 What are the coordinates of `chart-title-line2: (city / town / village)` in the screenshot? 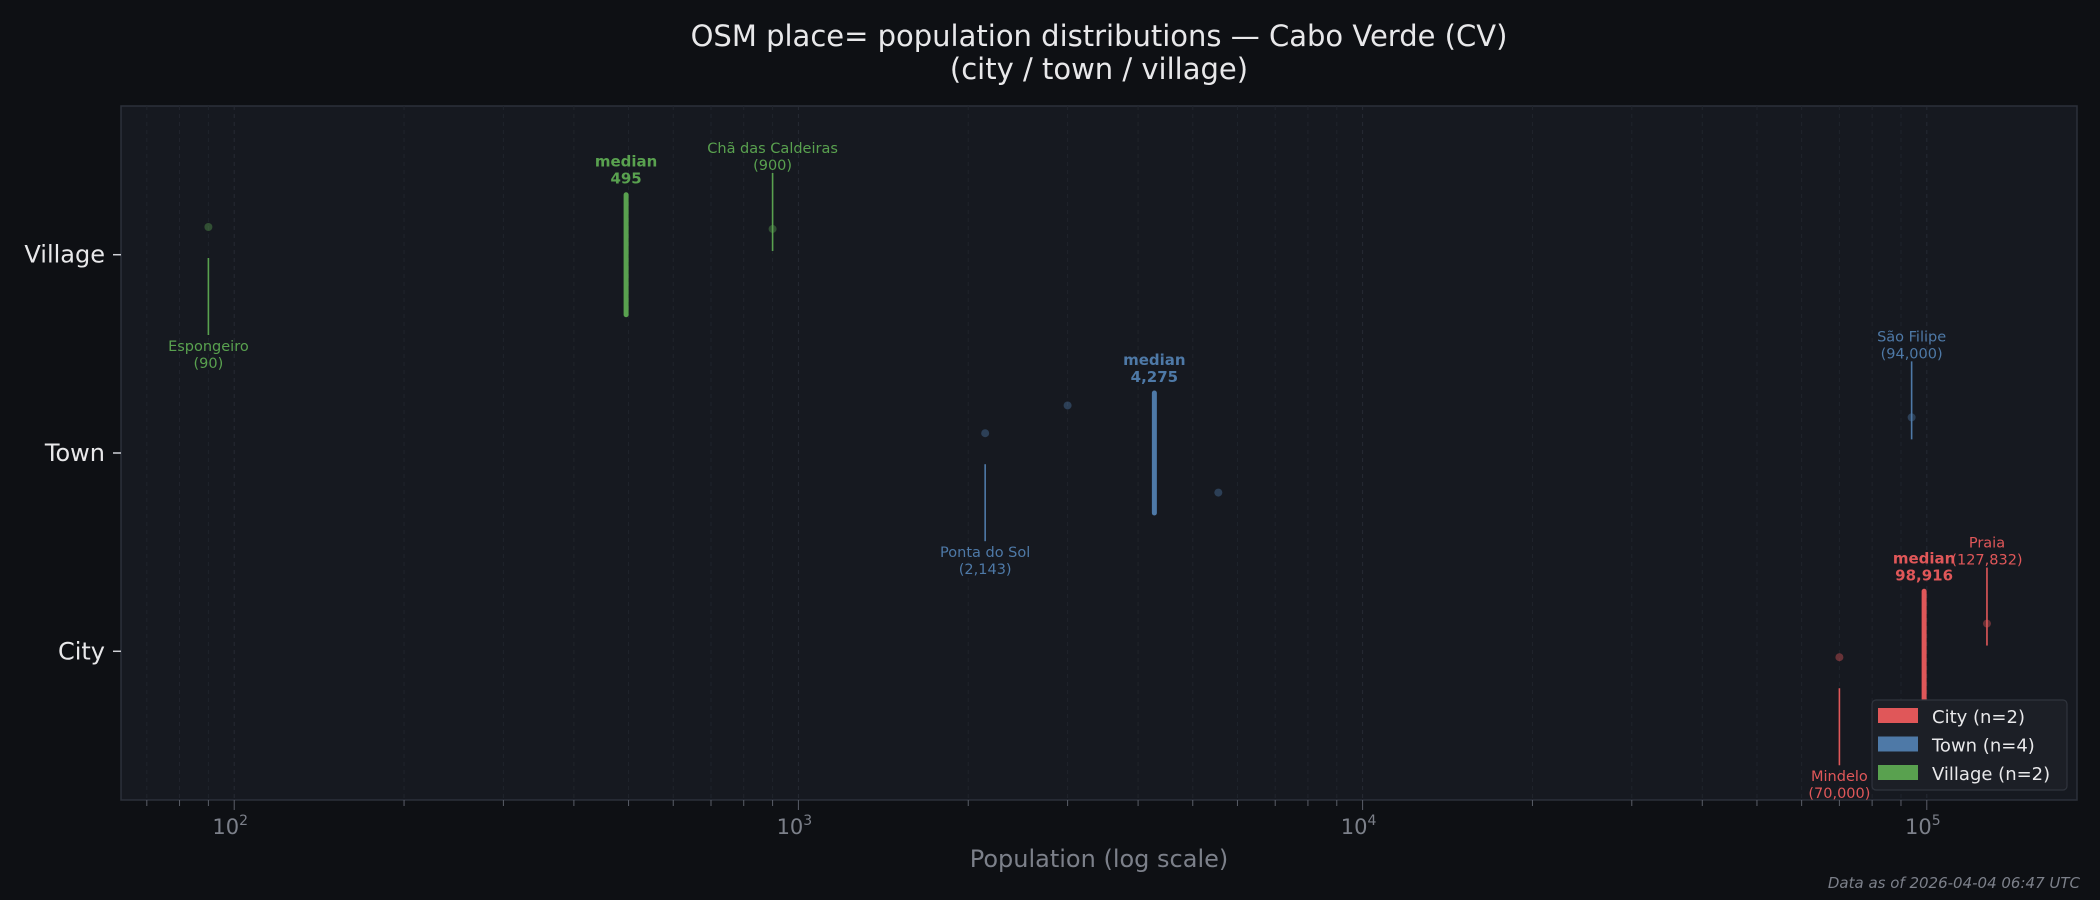 It's located at (1099, 69).